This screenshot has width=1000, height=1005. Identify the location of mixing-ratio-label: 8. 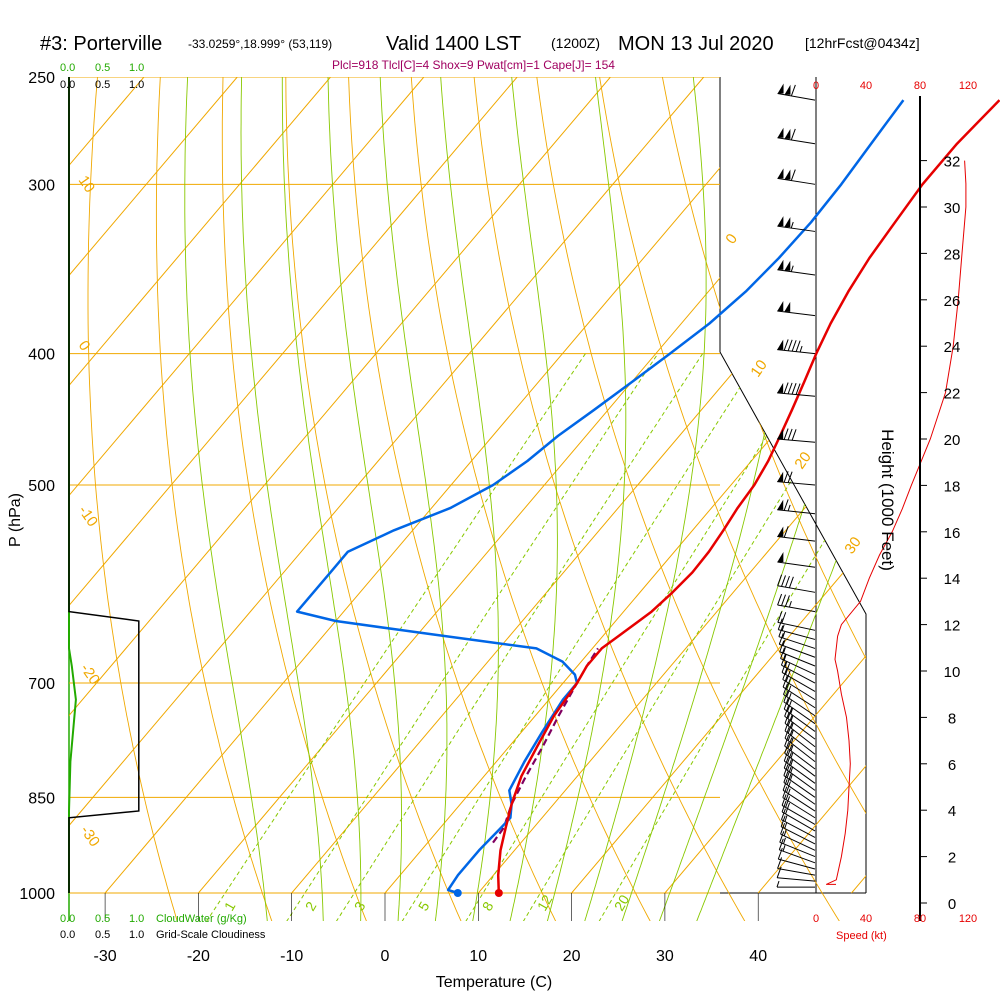
(488, 906).